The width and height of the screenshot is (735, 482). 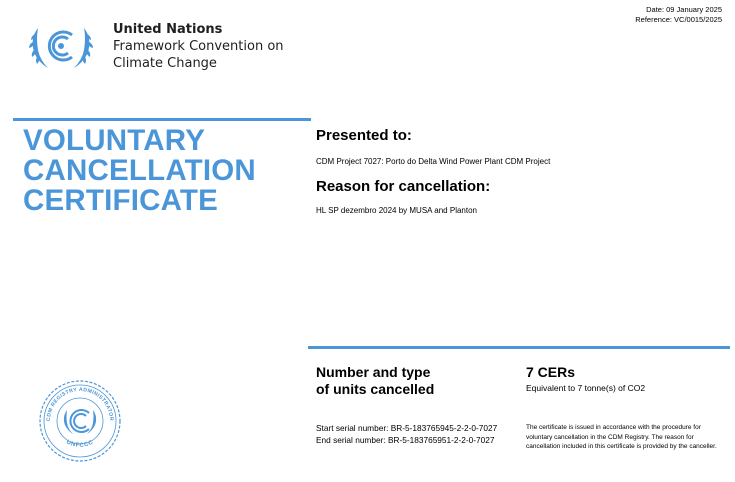 What do you see at coordinates (444, 428) in the screenshot?
I see `start-serial-value: BR-5-183765945-2-2-0-7027` at bounding box center [444, 428].